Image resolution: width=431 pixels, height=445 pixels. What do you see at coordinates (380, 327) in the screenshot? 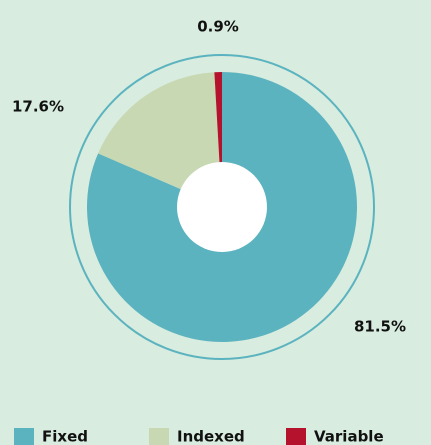
I see `value-label: 81.5%` at bounding box center [380, 327].